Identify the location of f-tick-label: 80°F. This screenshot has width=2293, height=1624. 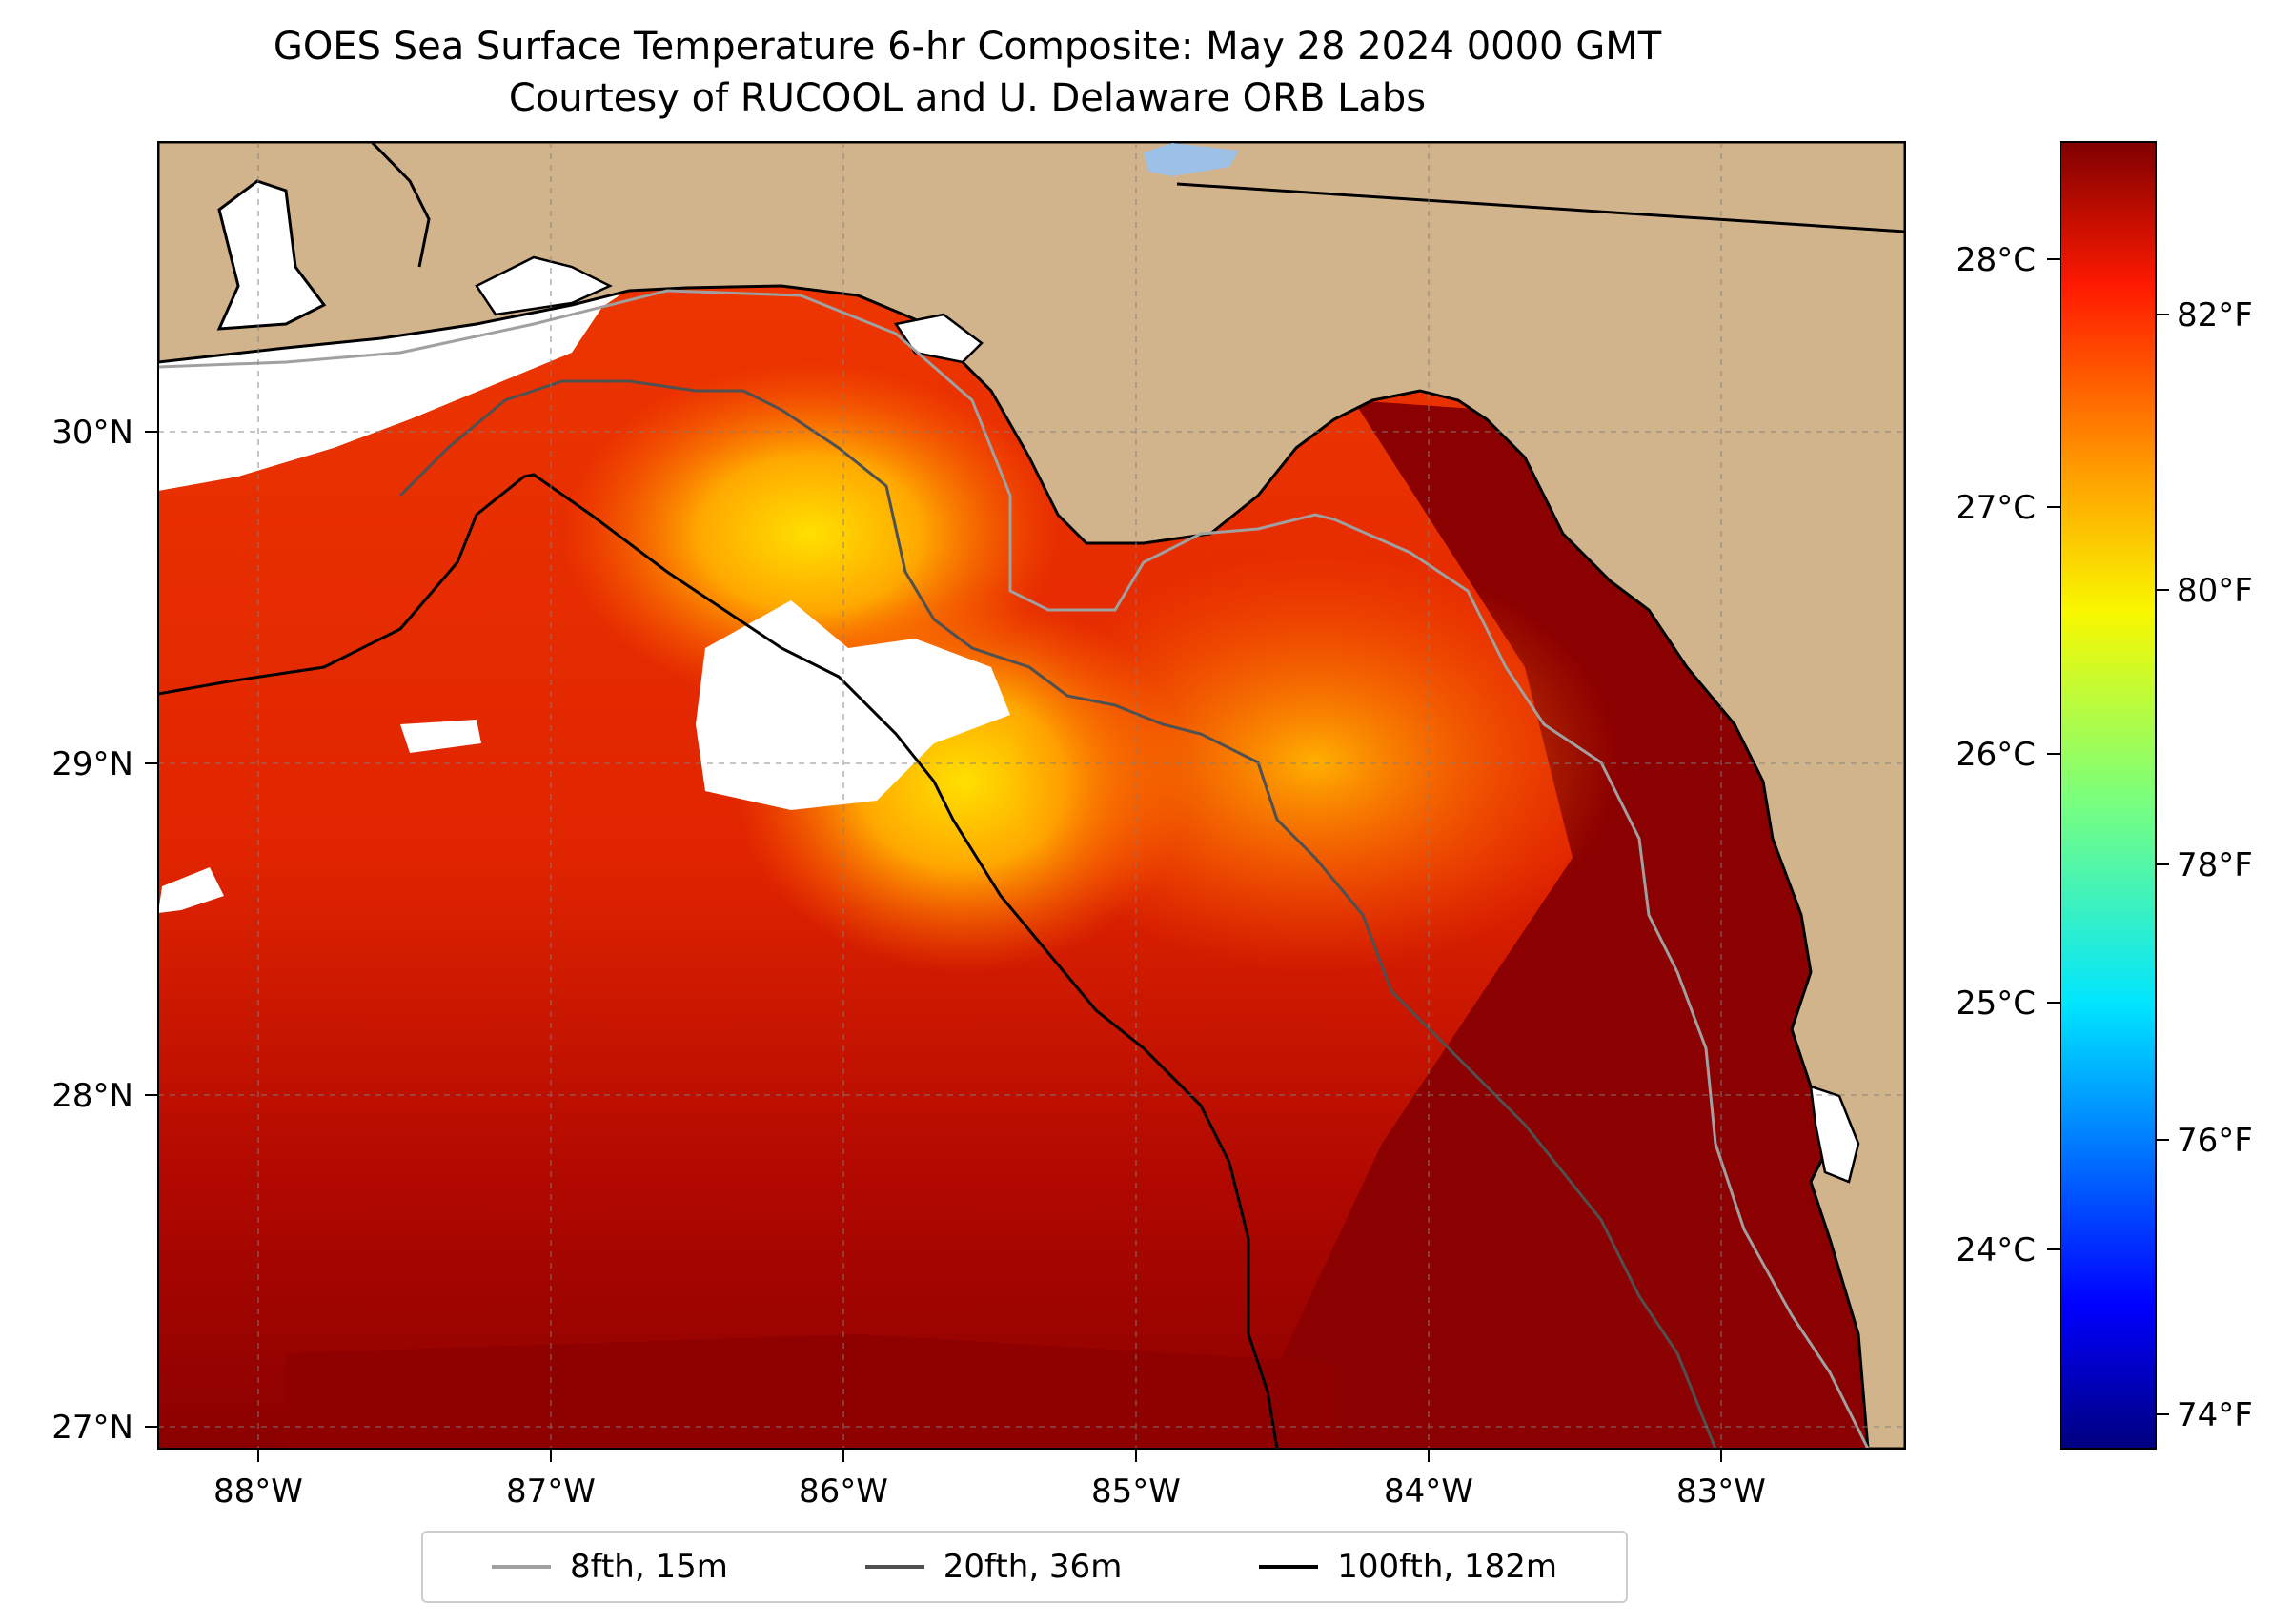
(2215, 591).